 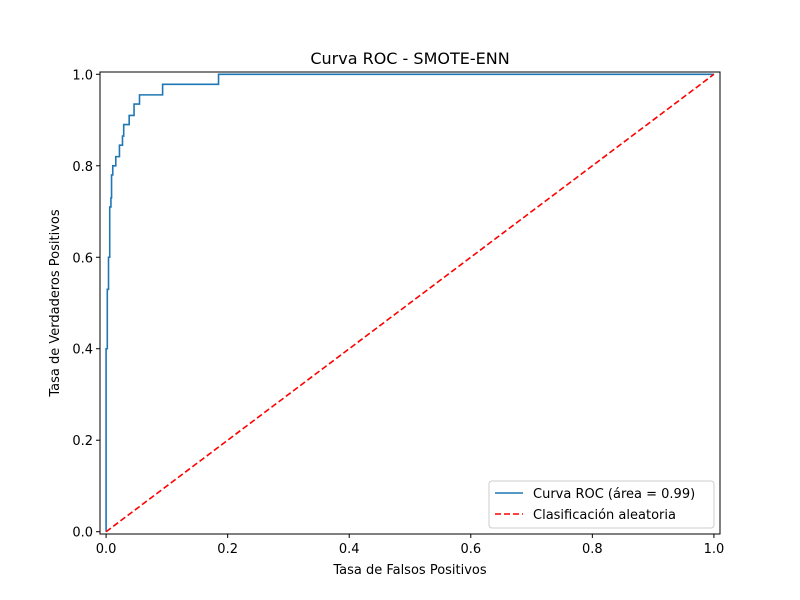 What do you see at coordinates (604, 515) in the screenshot?
I see `legend-label: Clasificación aleatoria` at bounding box center [604, 515].